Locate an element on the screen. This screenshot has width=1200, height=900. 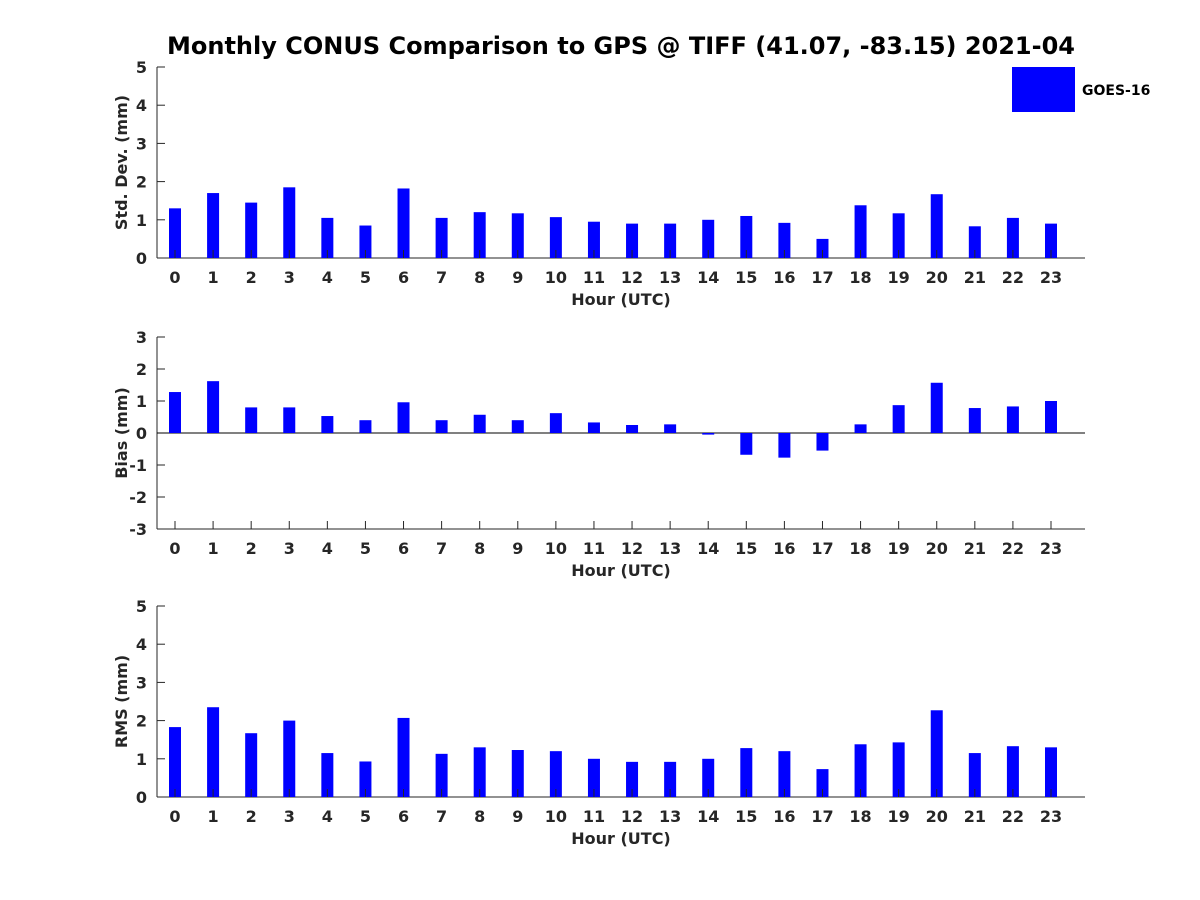
y-tick-label: -2 is located at coordinates (138, 497).